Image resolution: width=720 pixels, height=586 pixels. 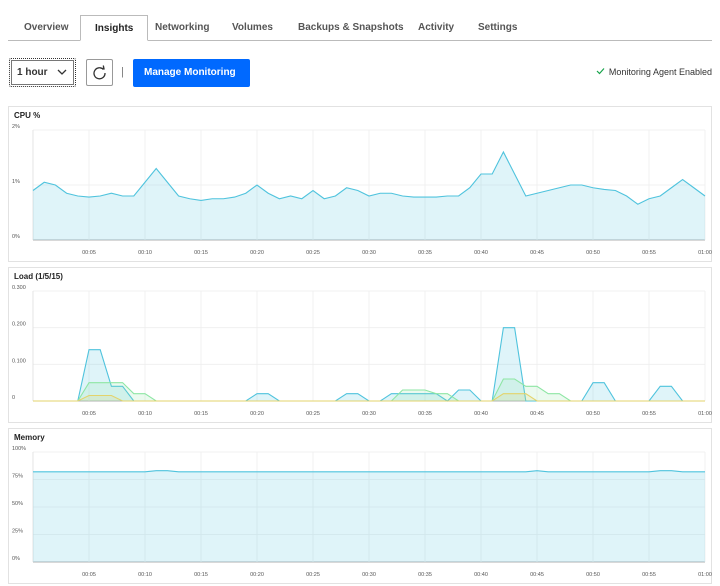 What do you see at coordinates (191, 80) in the screenshot?
I see `manage-monitoring-button: Manage Monitoring` at bounding box center [191, 80].